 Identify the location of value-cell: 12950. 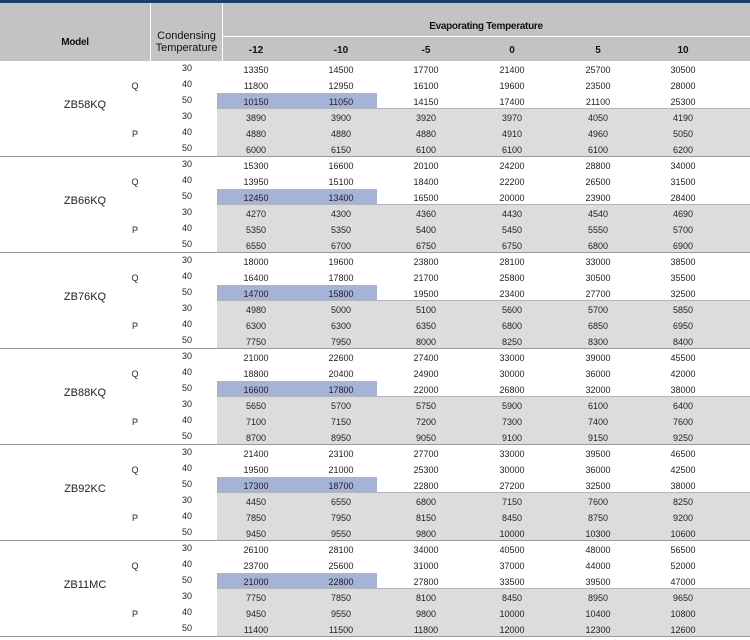
(341, 86).